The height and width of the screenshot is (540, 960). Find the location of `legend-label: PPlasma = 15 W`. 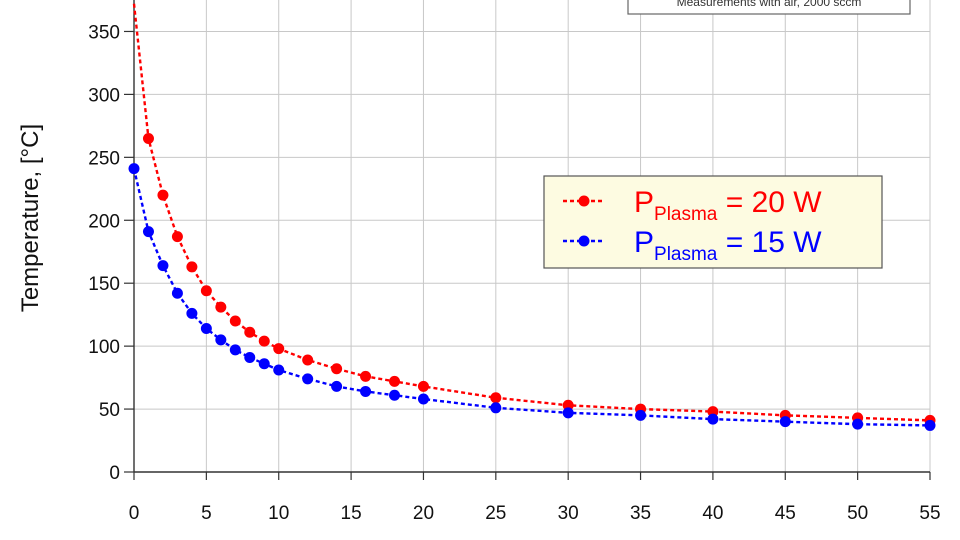

legend-label: PPlasma = 15 W is located at coordinates (728, 245).